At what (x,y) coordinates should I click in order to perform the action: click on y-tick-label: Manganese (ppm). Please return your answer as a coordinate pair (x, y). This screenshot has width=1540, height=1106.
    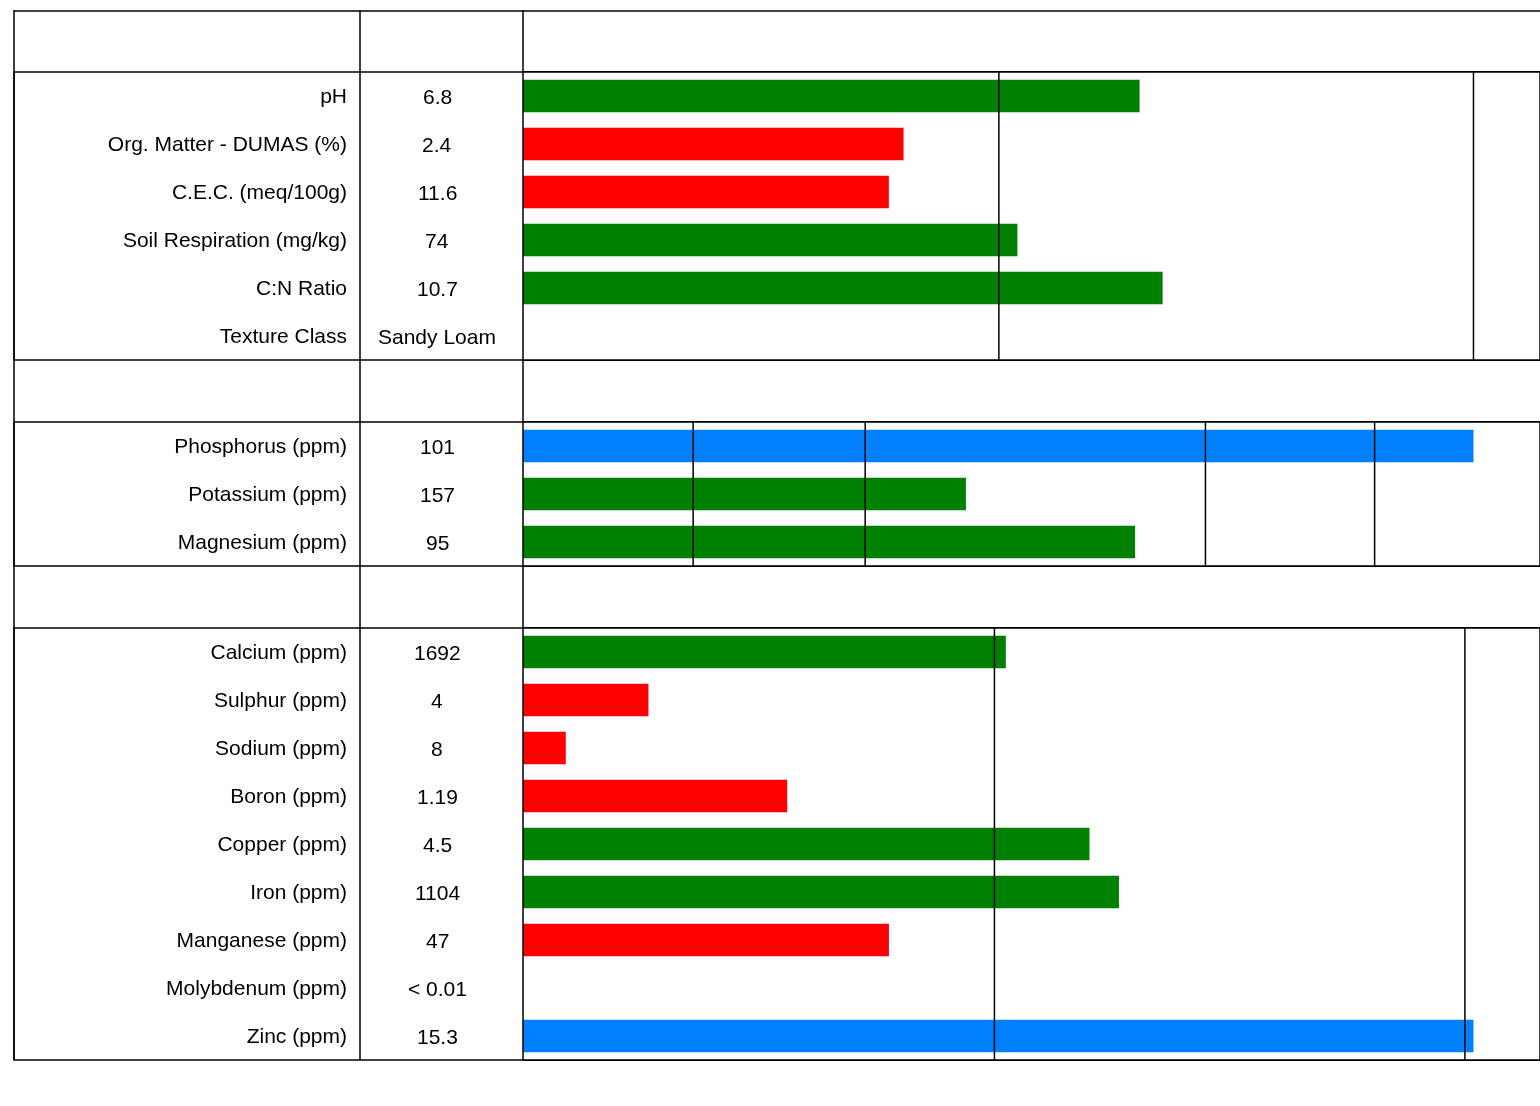
    Looking at the image, I should click on (261, 940).